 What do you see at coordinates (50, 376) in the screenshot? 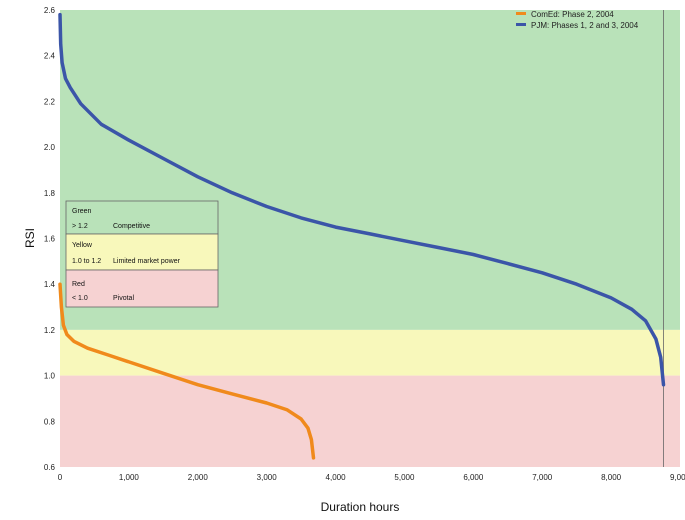
I see `y-tick-label: 1.0` at bounding box center [50, 376].